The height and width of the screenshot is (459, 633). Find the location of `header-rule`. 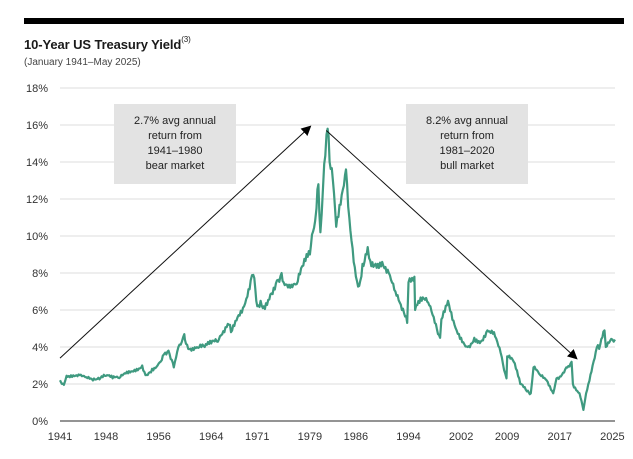

header-rule is located at coordinates (324, 21).